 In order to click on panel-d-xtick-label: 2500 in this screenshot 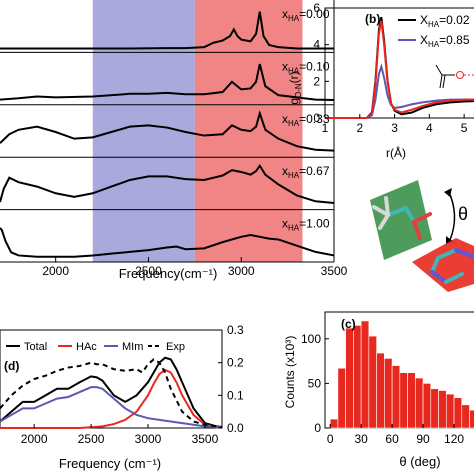, I will do `click(91, 439)`.